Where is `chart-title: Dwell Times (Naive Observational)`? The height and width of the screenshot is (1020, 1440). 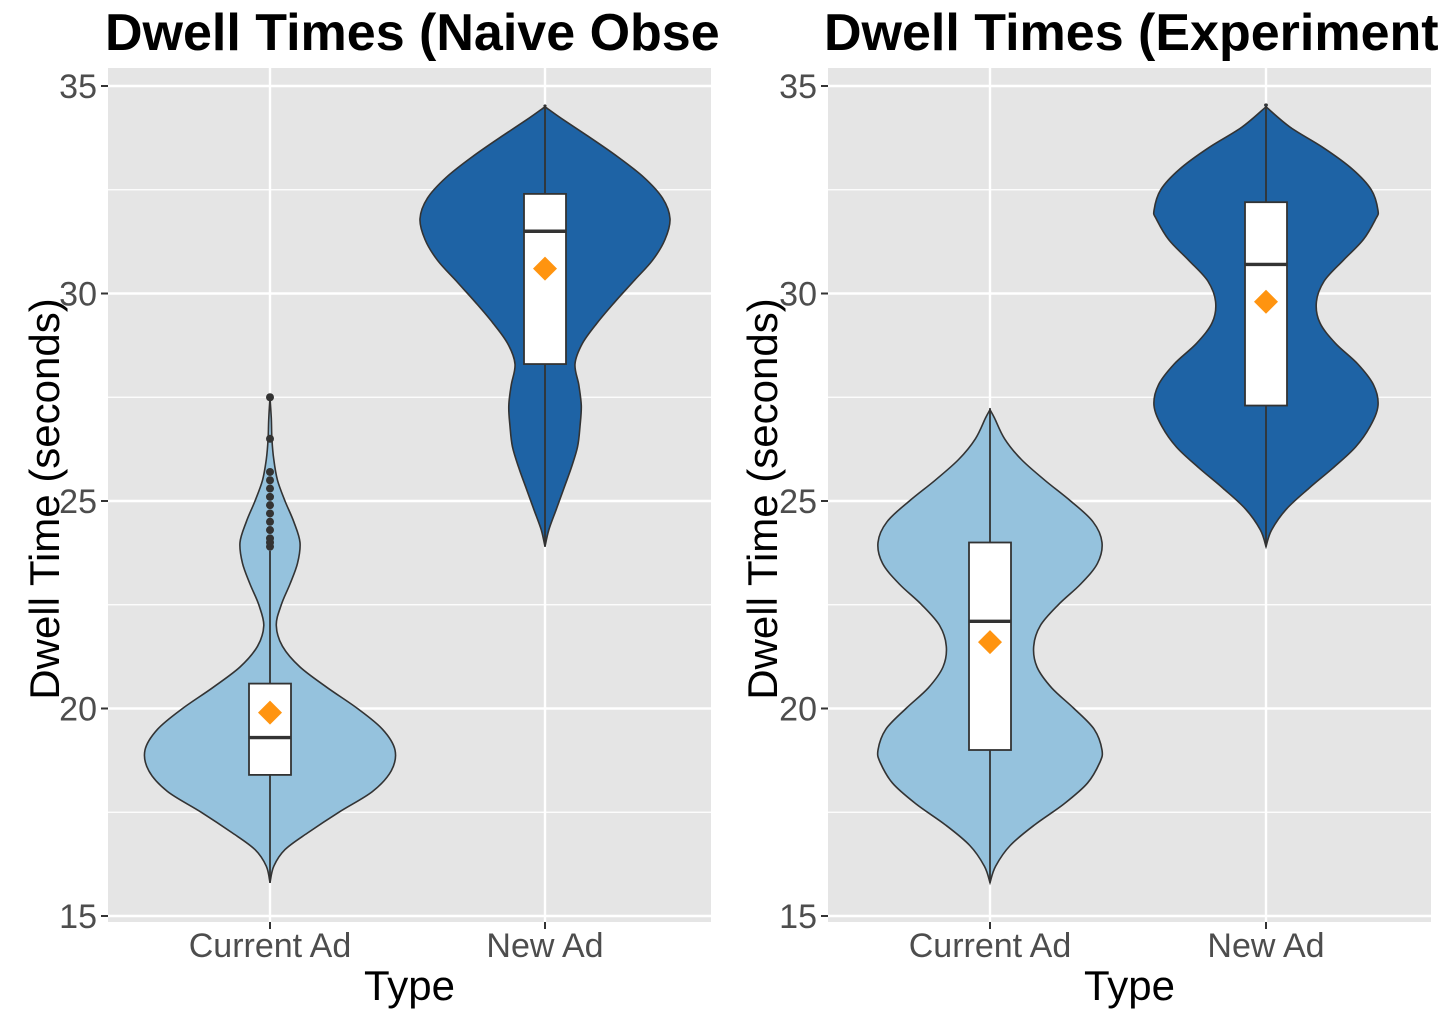 chart-title: Dwell Times (Naive Observational) is located at coordinates (529, 33).